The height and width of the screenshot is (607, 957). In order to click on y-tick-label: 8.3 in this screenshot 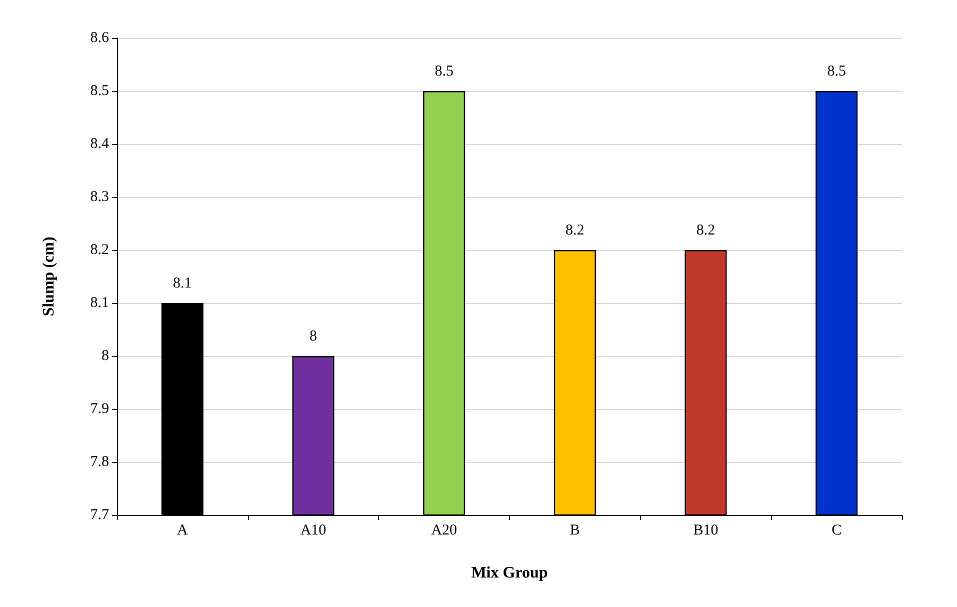, I will do `click(99, 197)`.